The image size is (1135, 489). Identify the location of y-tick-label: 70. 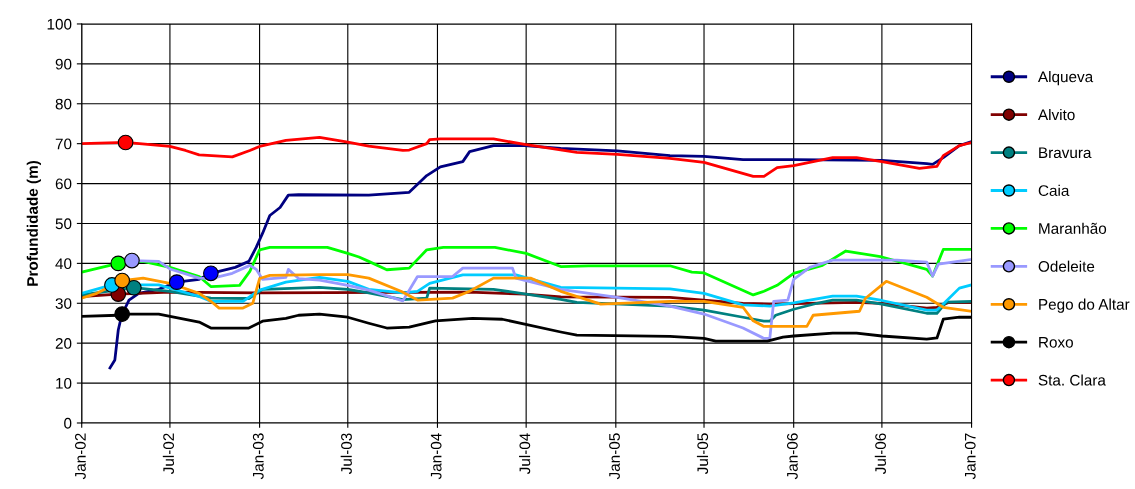
(63, 144).